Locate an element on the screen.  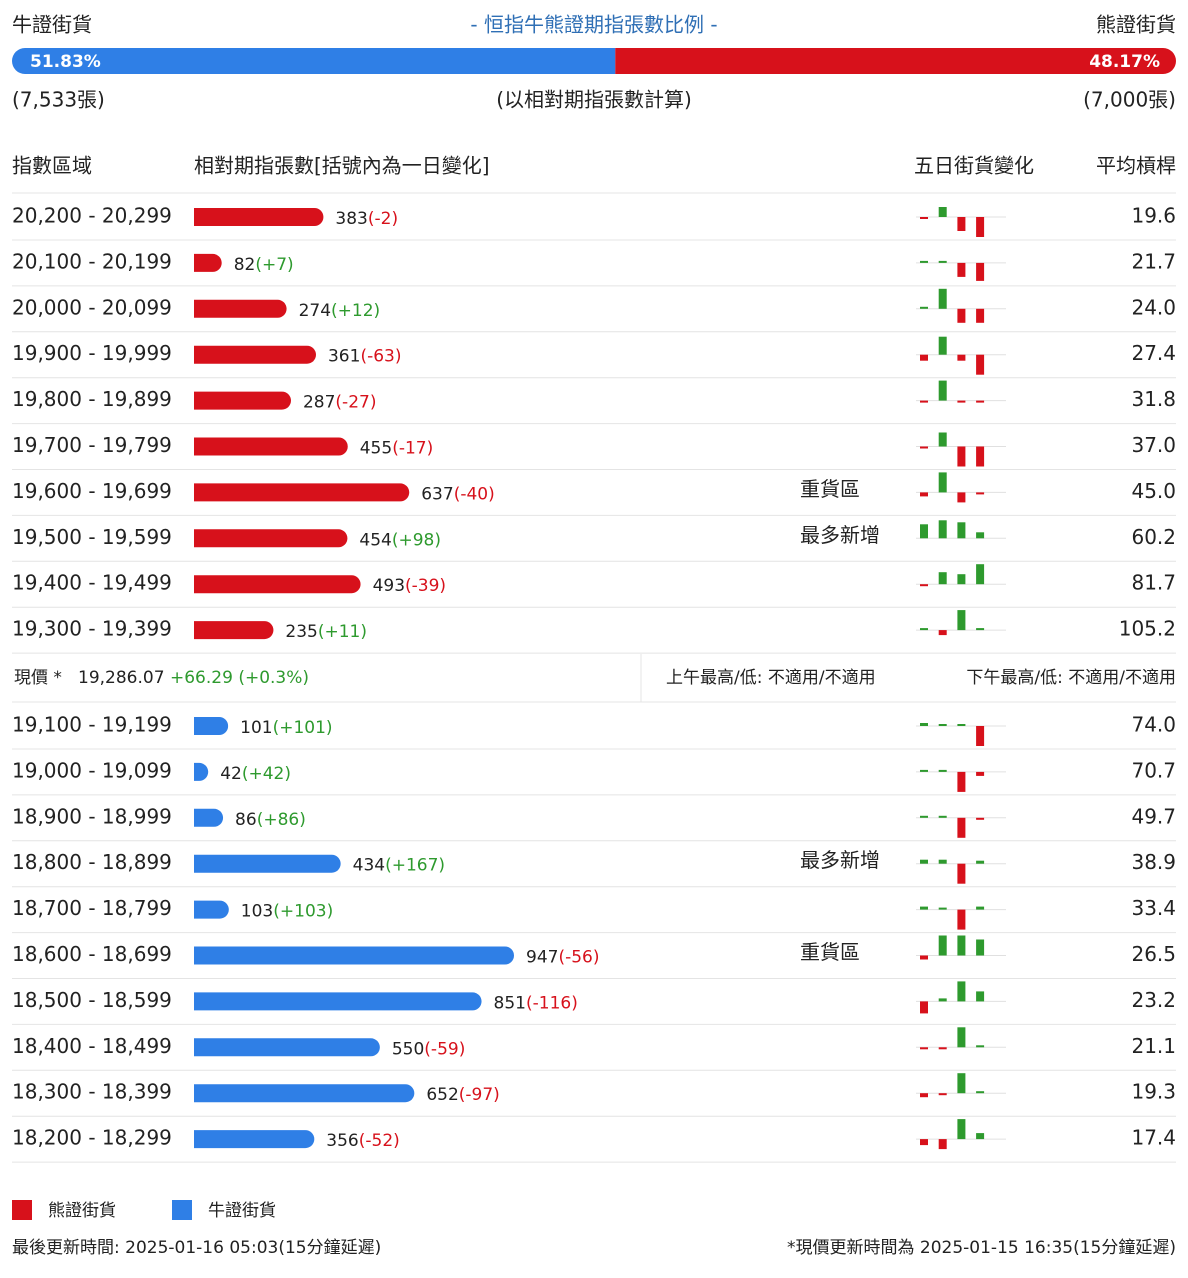
count-text: 434(+167) is located at coordinates (399, 866).